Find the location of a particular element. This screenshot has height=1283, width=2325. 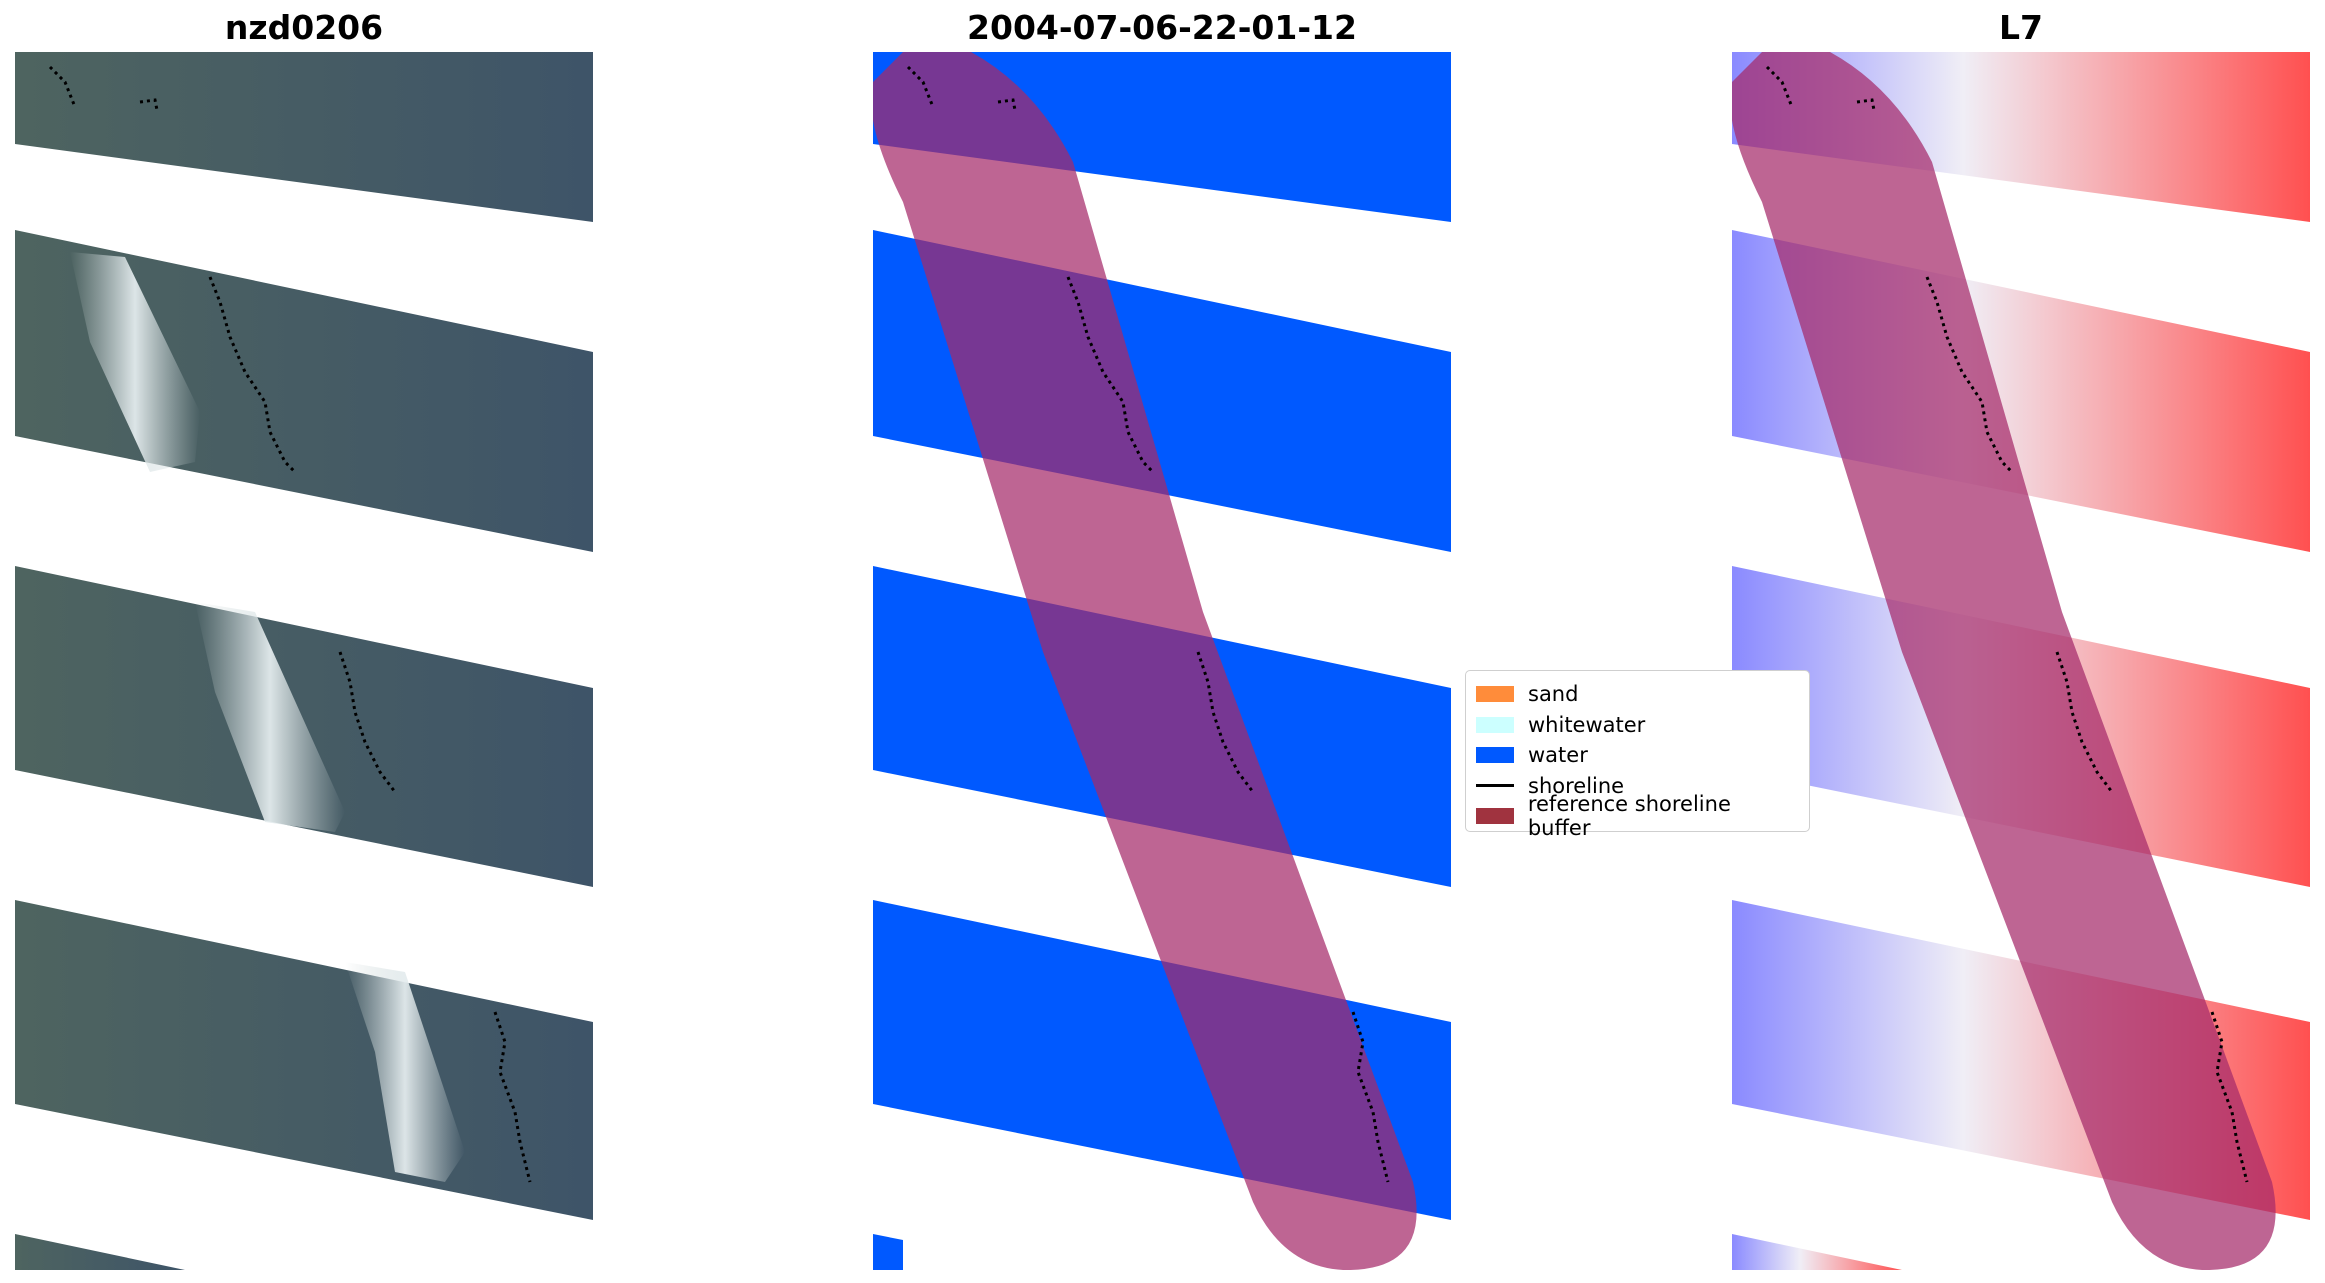

water-swatch is located at coordinates (1495, 755).